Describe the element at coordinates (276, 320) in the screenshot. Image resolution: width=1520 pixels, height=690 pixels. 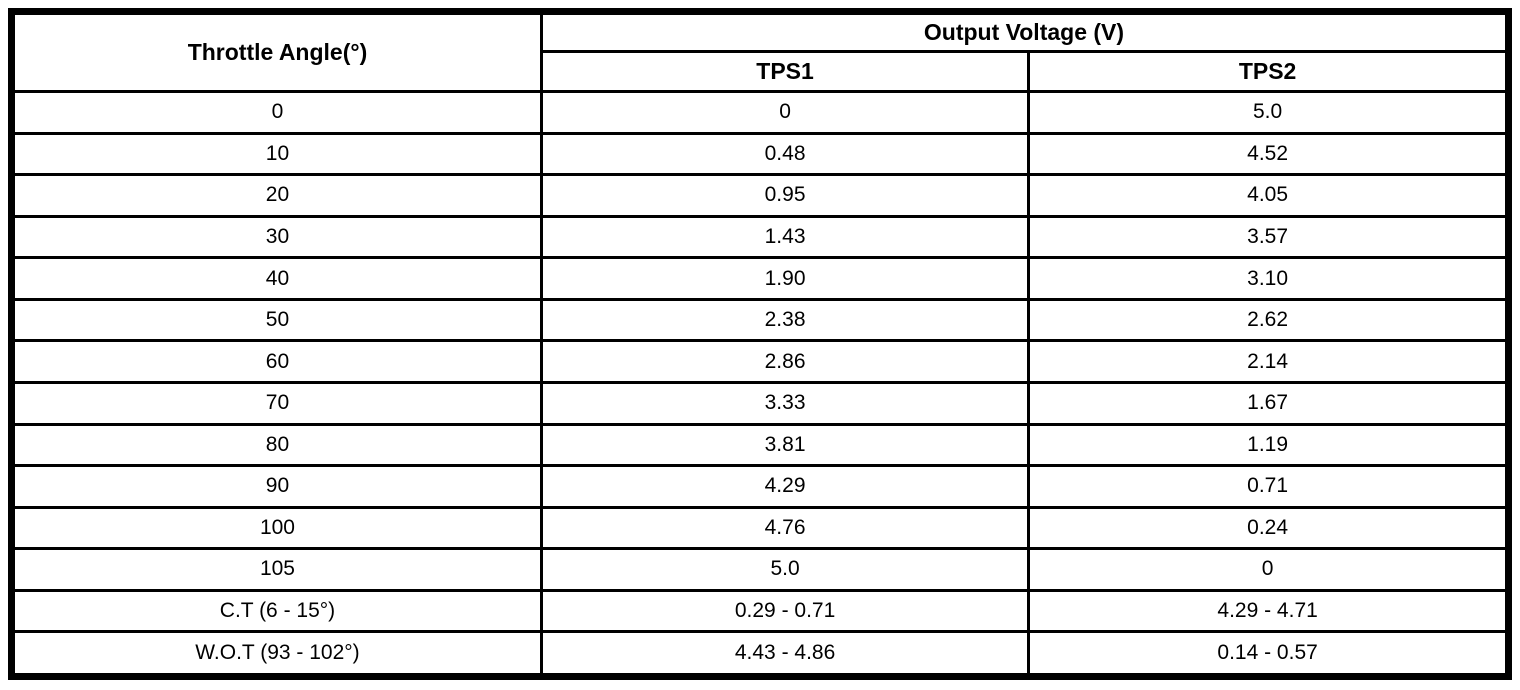
I see `angle-cell: 50` at that location.